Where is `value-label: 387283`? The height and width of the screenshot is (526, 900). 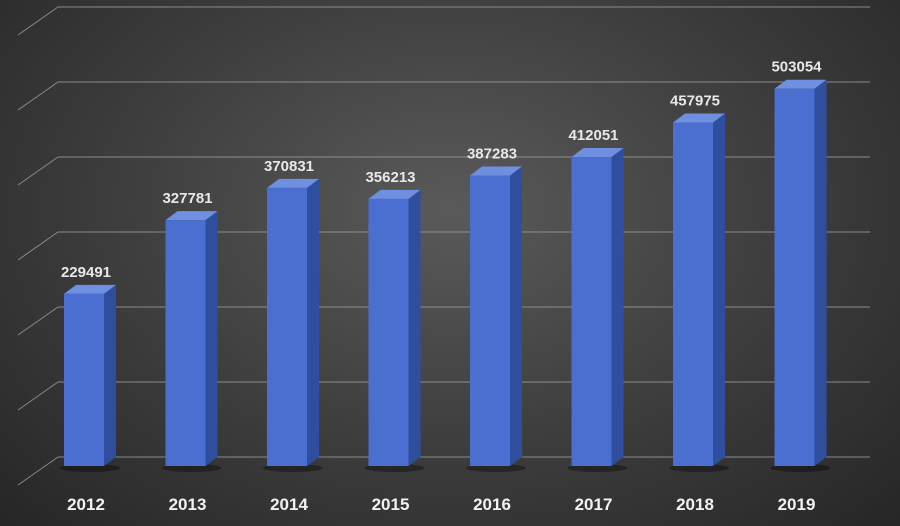 value-label: 387283 is located at coordinates (492, 154).